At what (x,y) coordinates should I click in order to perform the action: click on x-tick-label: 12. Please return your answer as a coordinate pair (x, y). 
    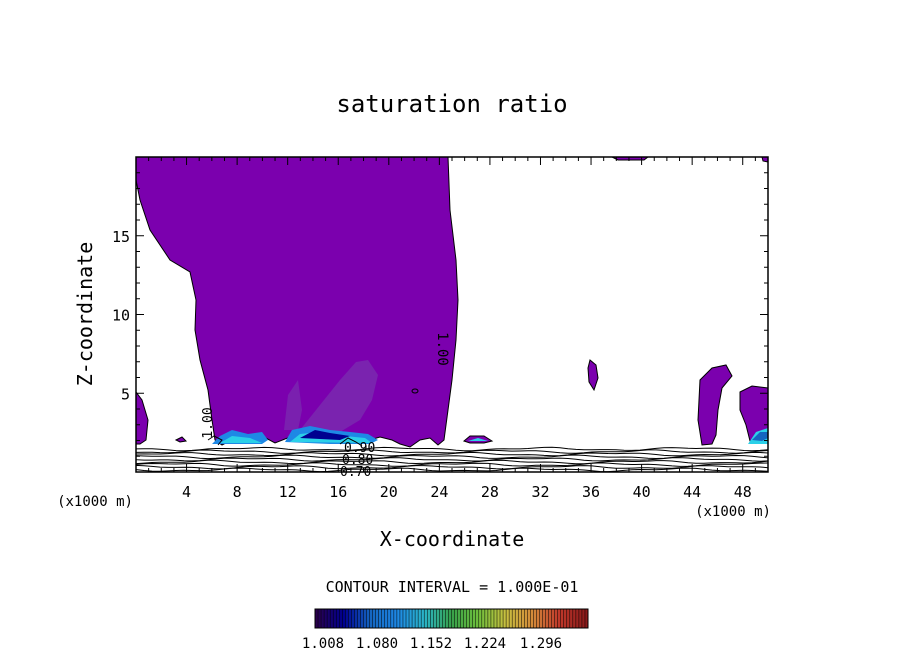
    Looking at the image, I should click on (288, 492).